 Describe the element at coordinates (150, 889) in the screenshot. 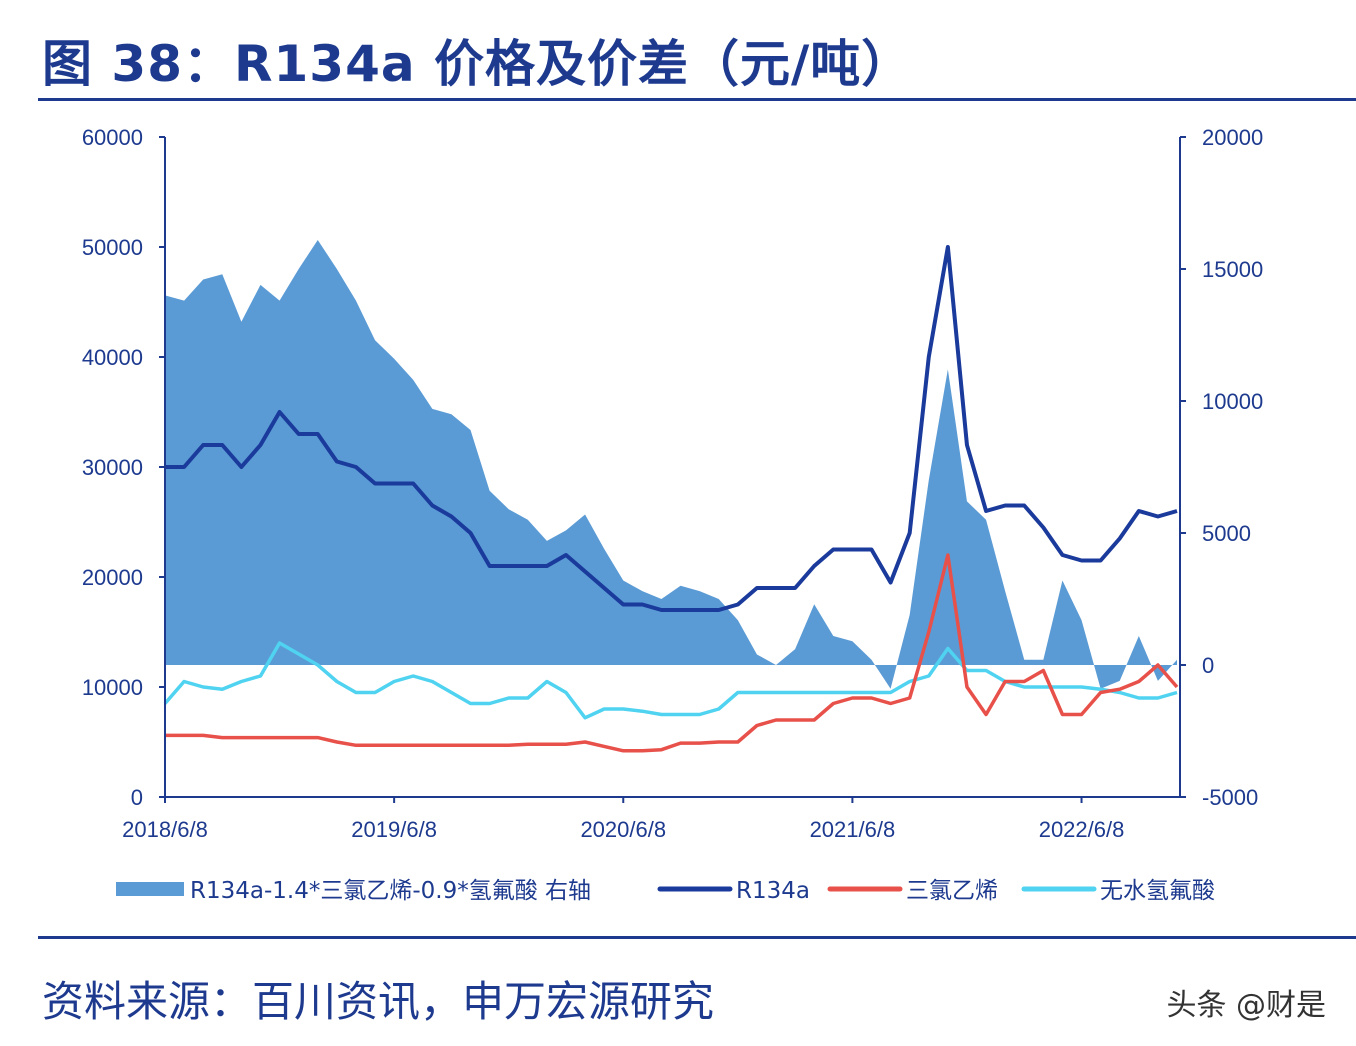

I see `legend-swatch-area` at that location.